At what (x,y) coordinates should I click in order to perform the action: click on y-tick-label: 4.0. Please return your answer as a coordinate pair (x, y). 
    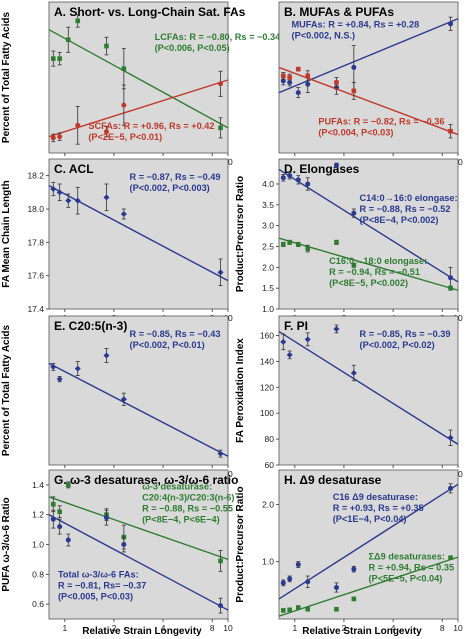
    Looking at the image, I should click on (268, 184).